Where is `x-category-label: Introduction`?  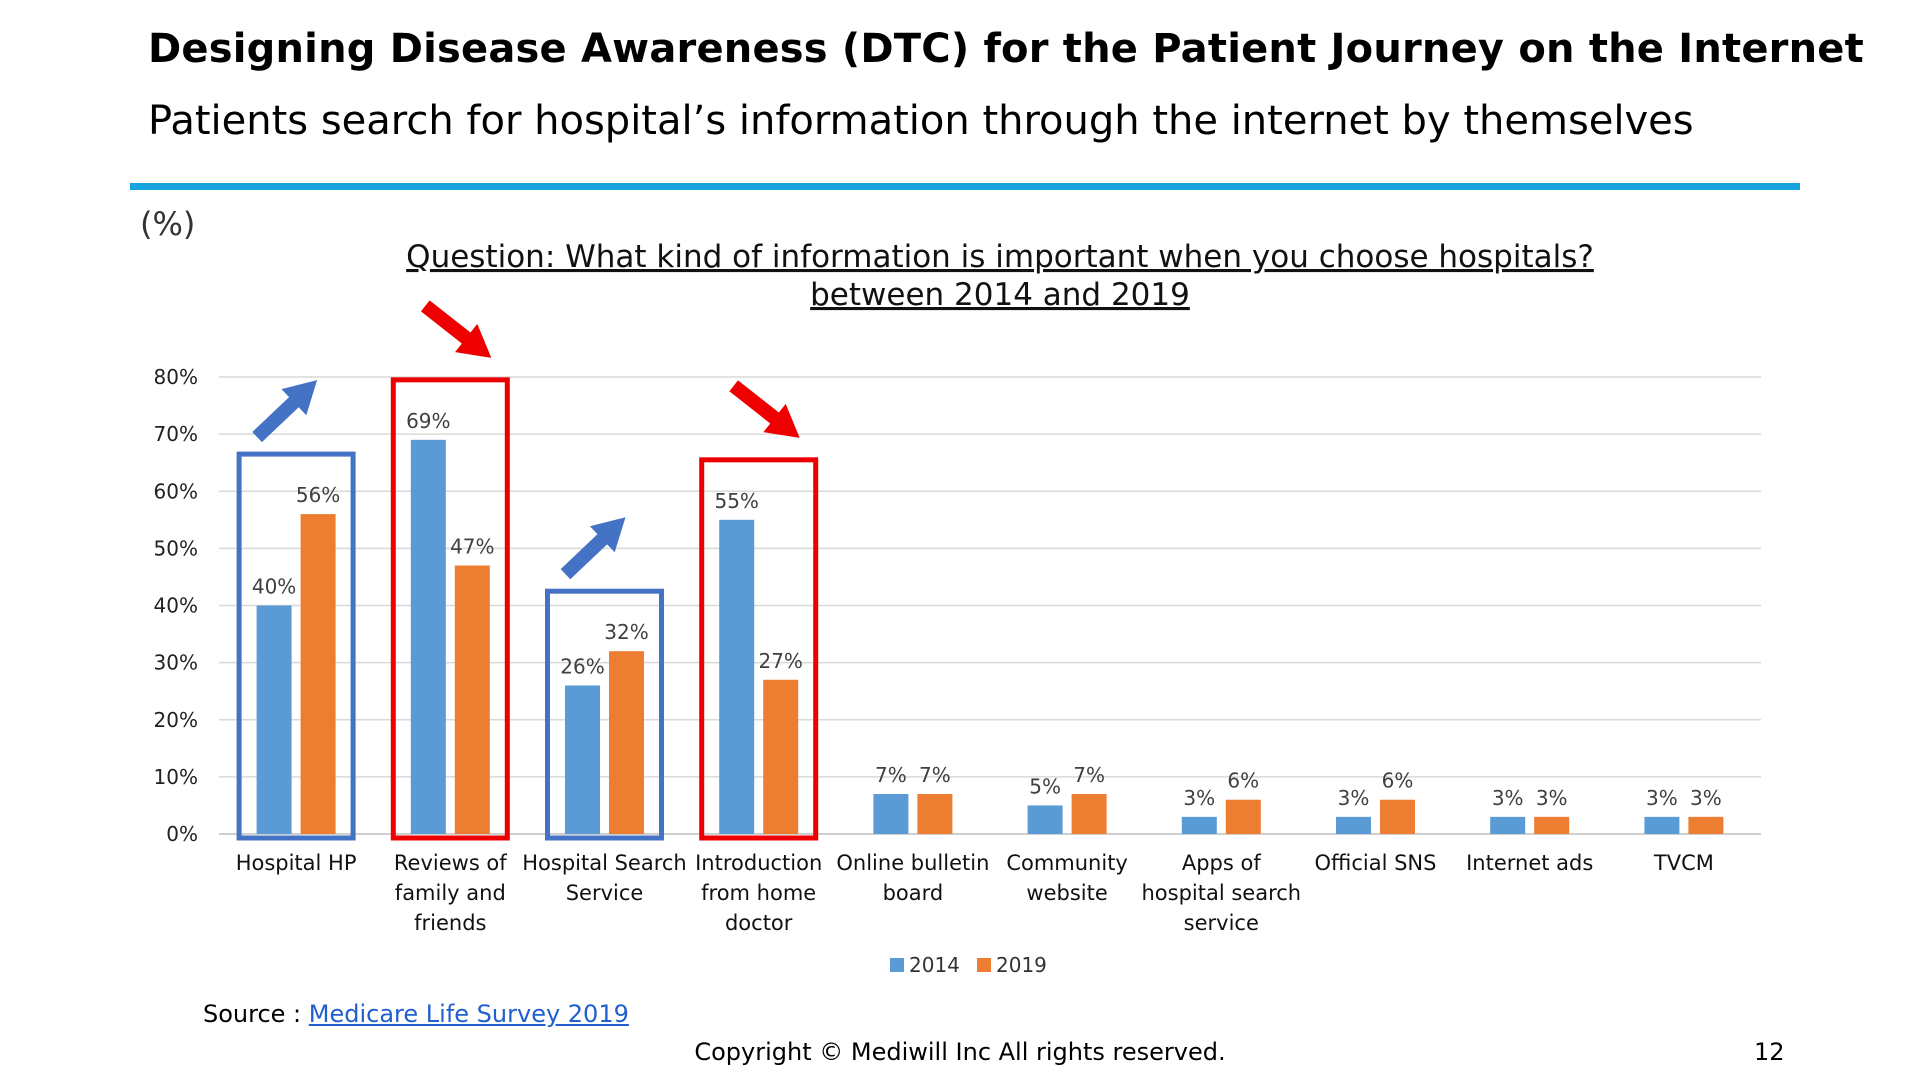 x-category-label: Introduction is located at coordinates (758, 863).